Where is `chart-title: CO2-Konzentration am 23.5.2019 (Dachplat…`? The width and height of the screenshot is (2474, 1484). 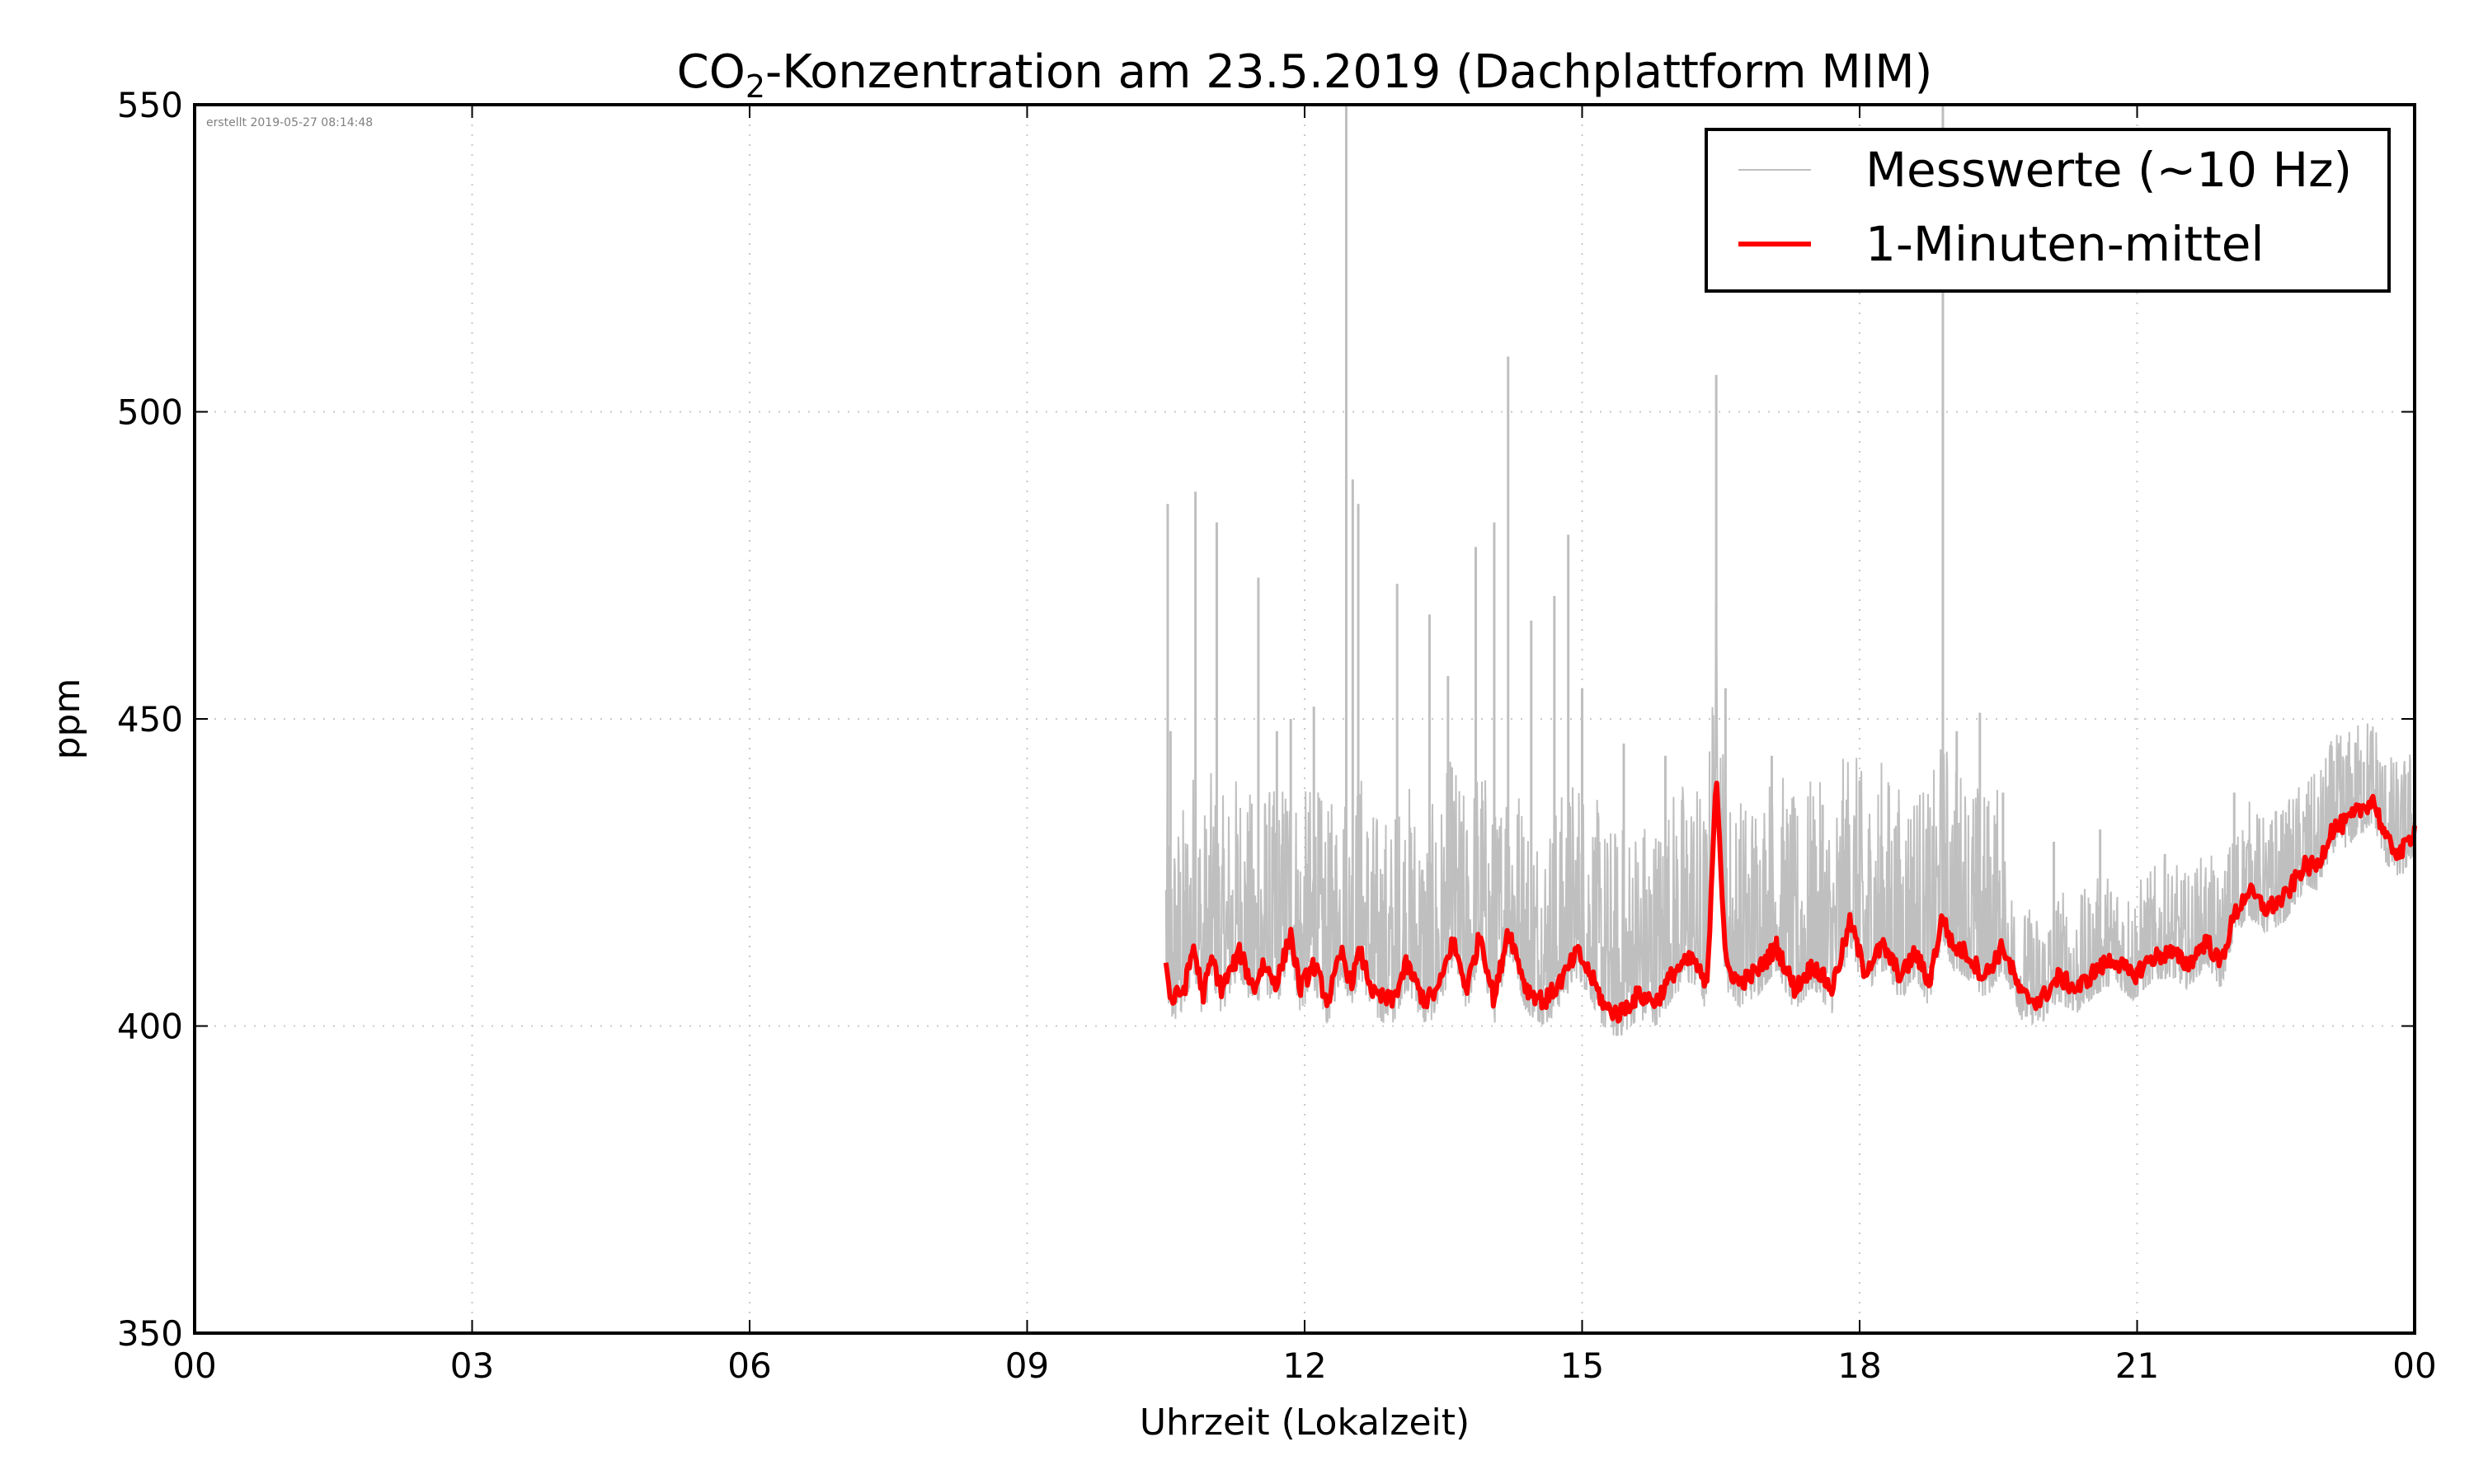 chart-title: CO2-Konzentration am 23.5.2019 (Dachplat… is located at coordinates (1305, 75).